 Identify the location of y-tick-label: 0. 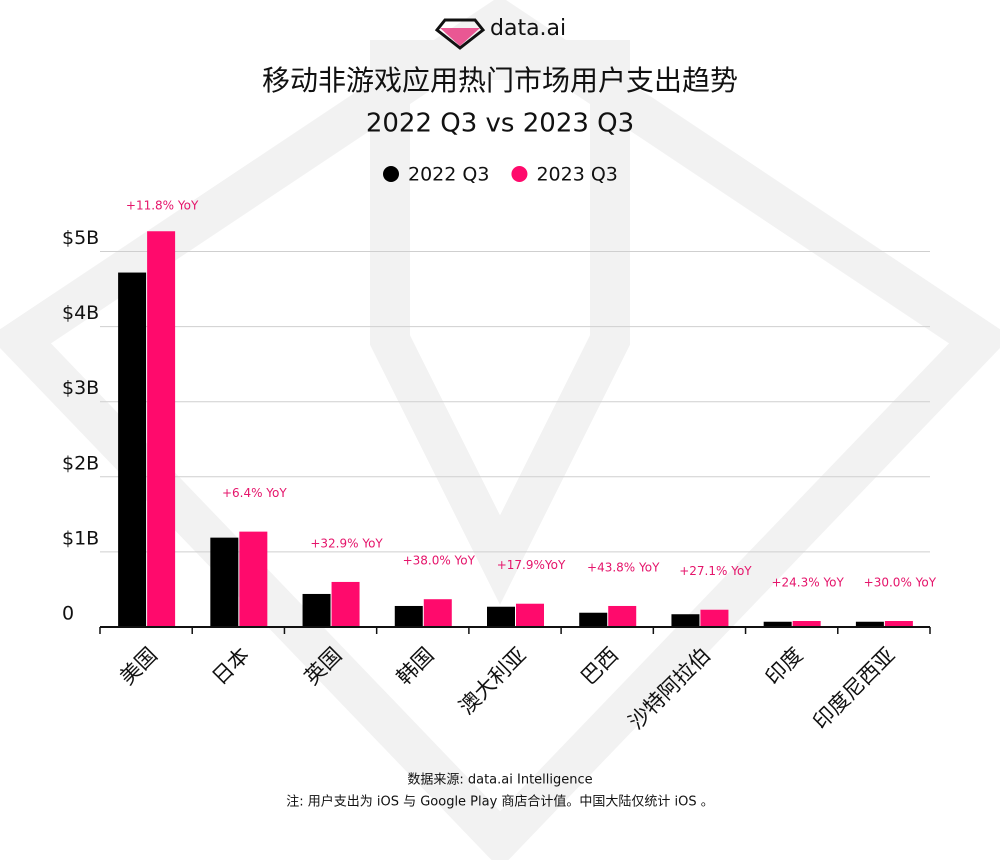
(68, 614).